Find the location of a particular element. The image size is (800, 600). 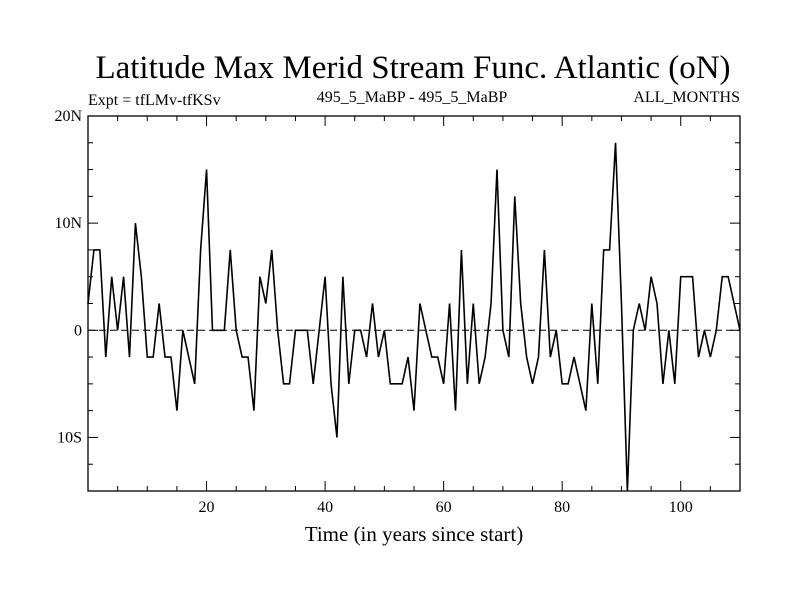

x-tick-label-40: 40 is located at coordinates (325, 507).